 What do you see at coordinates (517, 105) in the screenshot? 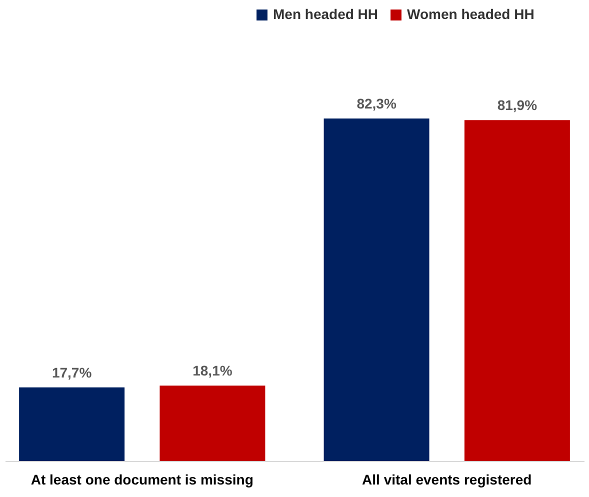
I see `data-label: 81,9%` at bounding box center [517, 105].